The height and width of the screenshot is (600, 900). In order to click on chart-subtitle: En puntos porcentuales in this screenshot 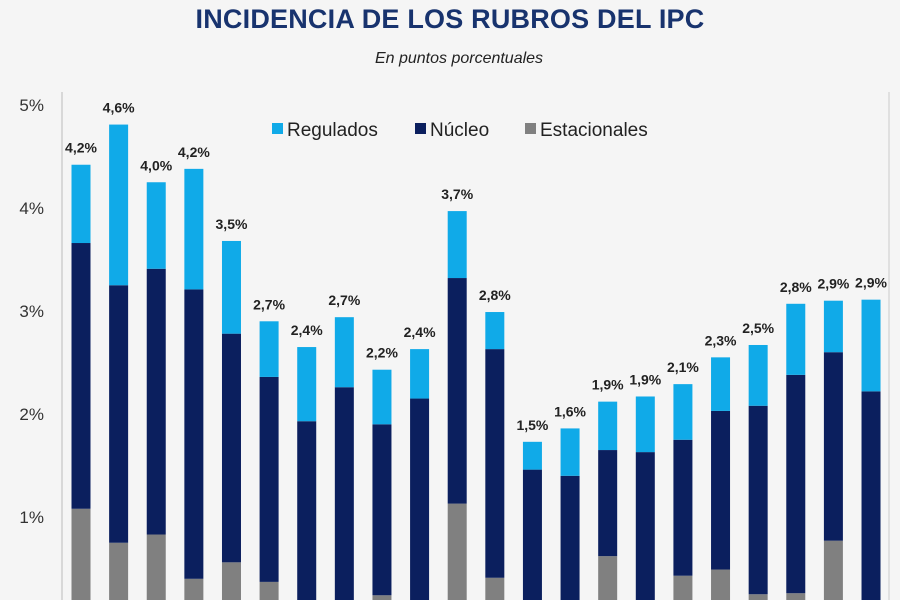, I will do `click(459, 58)`.